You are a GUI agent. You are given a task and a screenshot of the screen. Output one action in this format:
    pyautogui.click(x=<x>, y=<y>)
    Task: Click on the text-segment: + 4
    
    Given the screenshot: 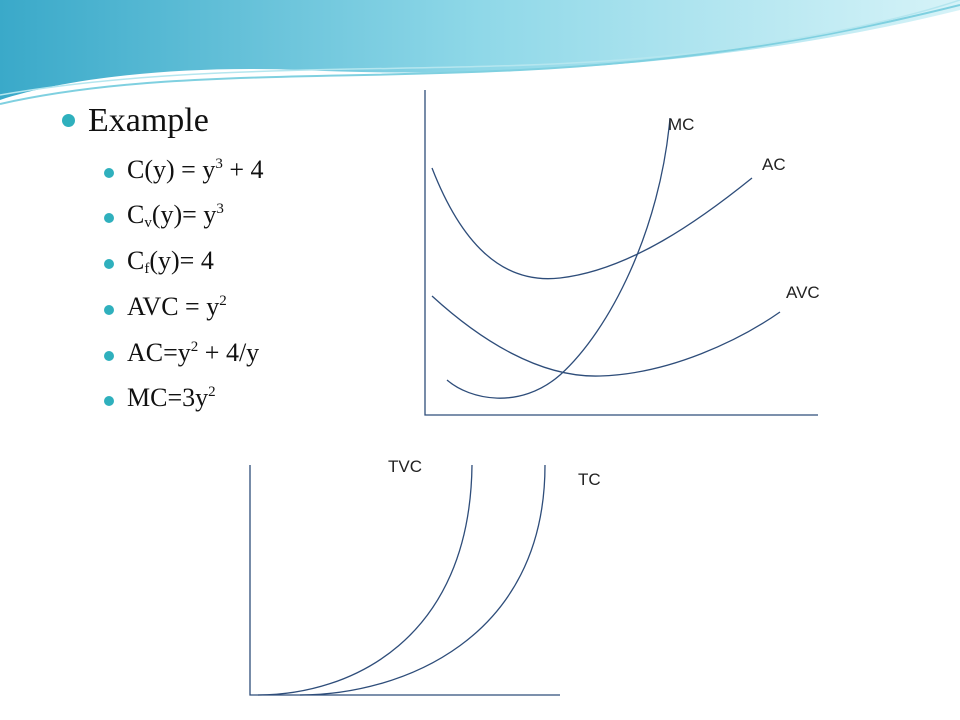 What is the action you would take?
    pyautogui.click(x=243, y=169)
    